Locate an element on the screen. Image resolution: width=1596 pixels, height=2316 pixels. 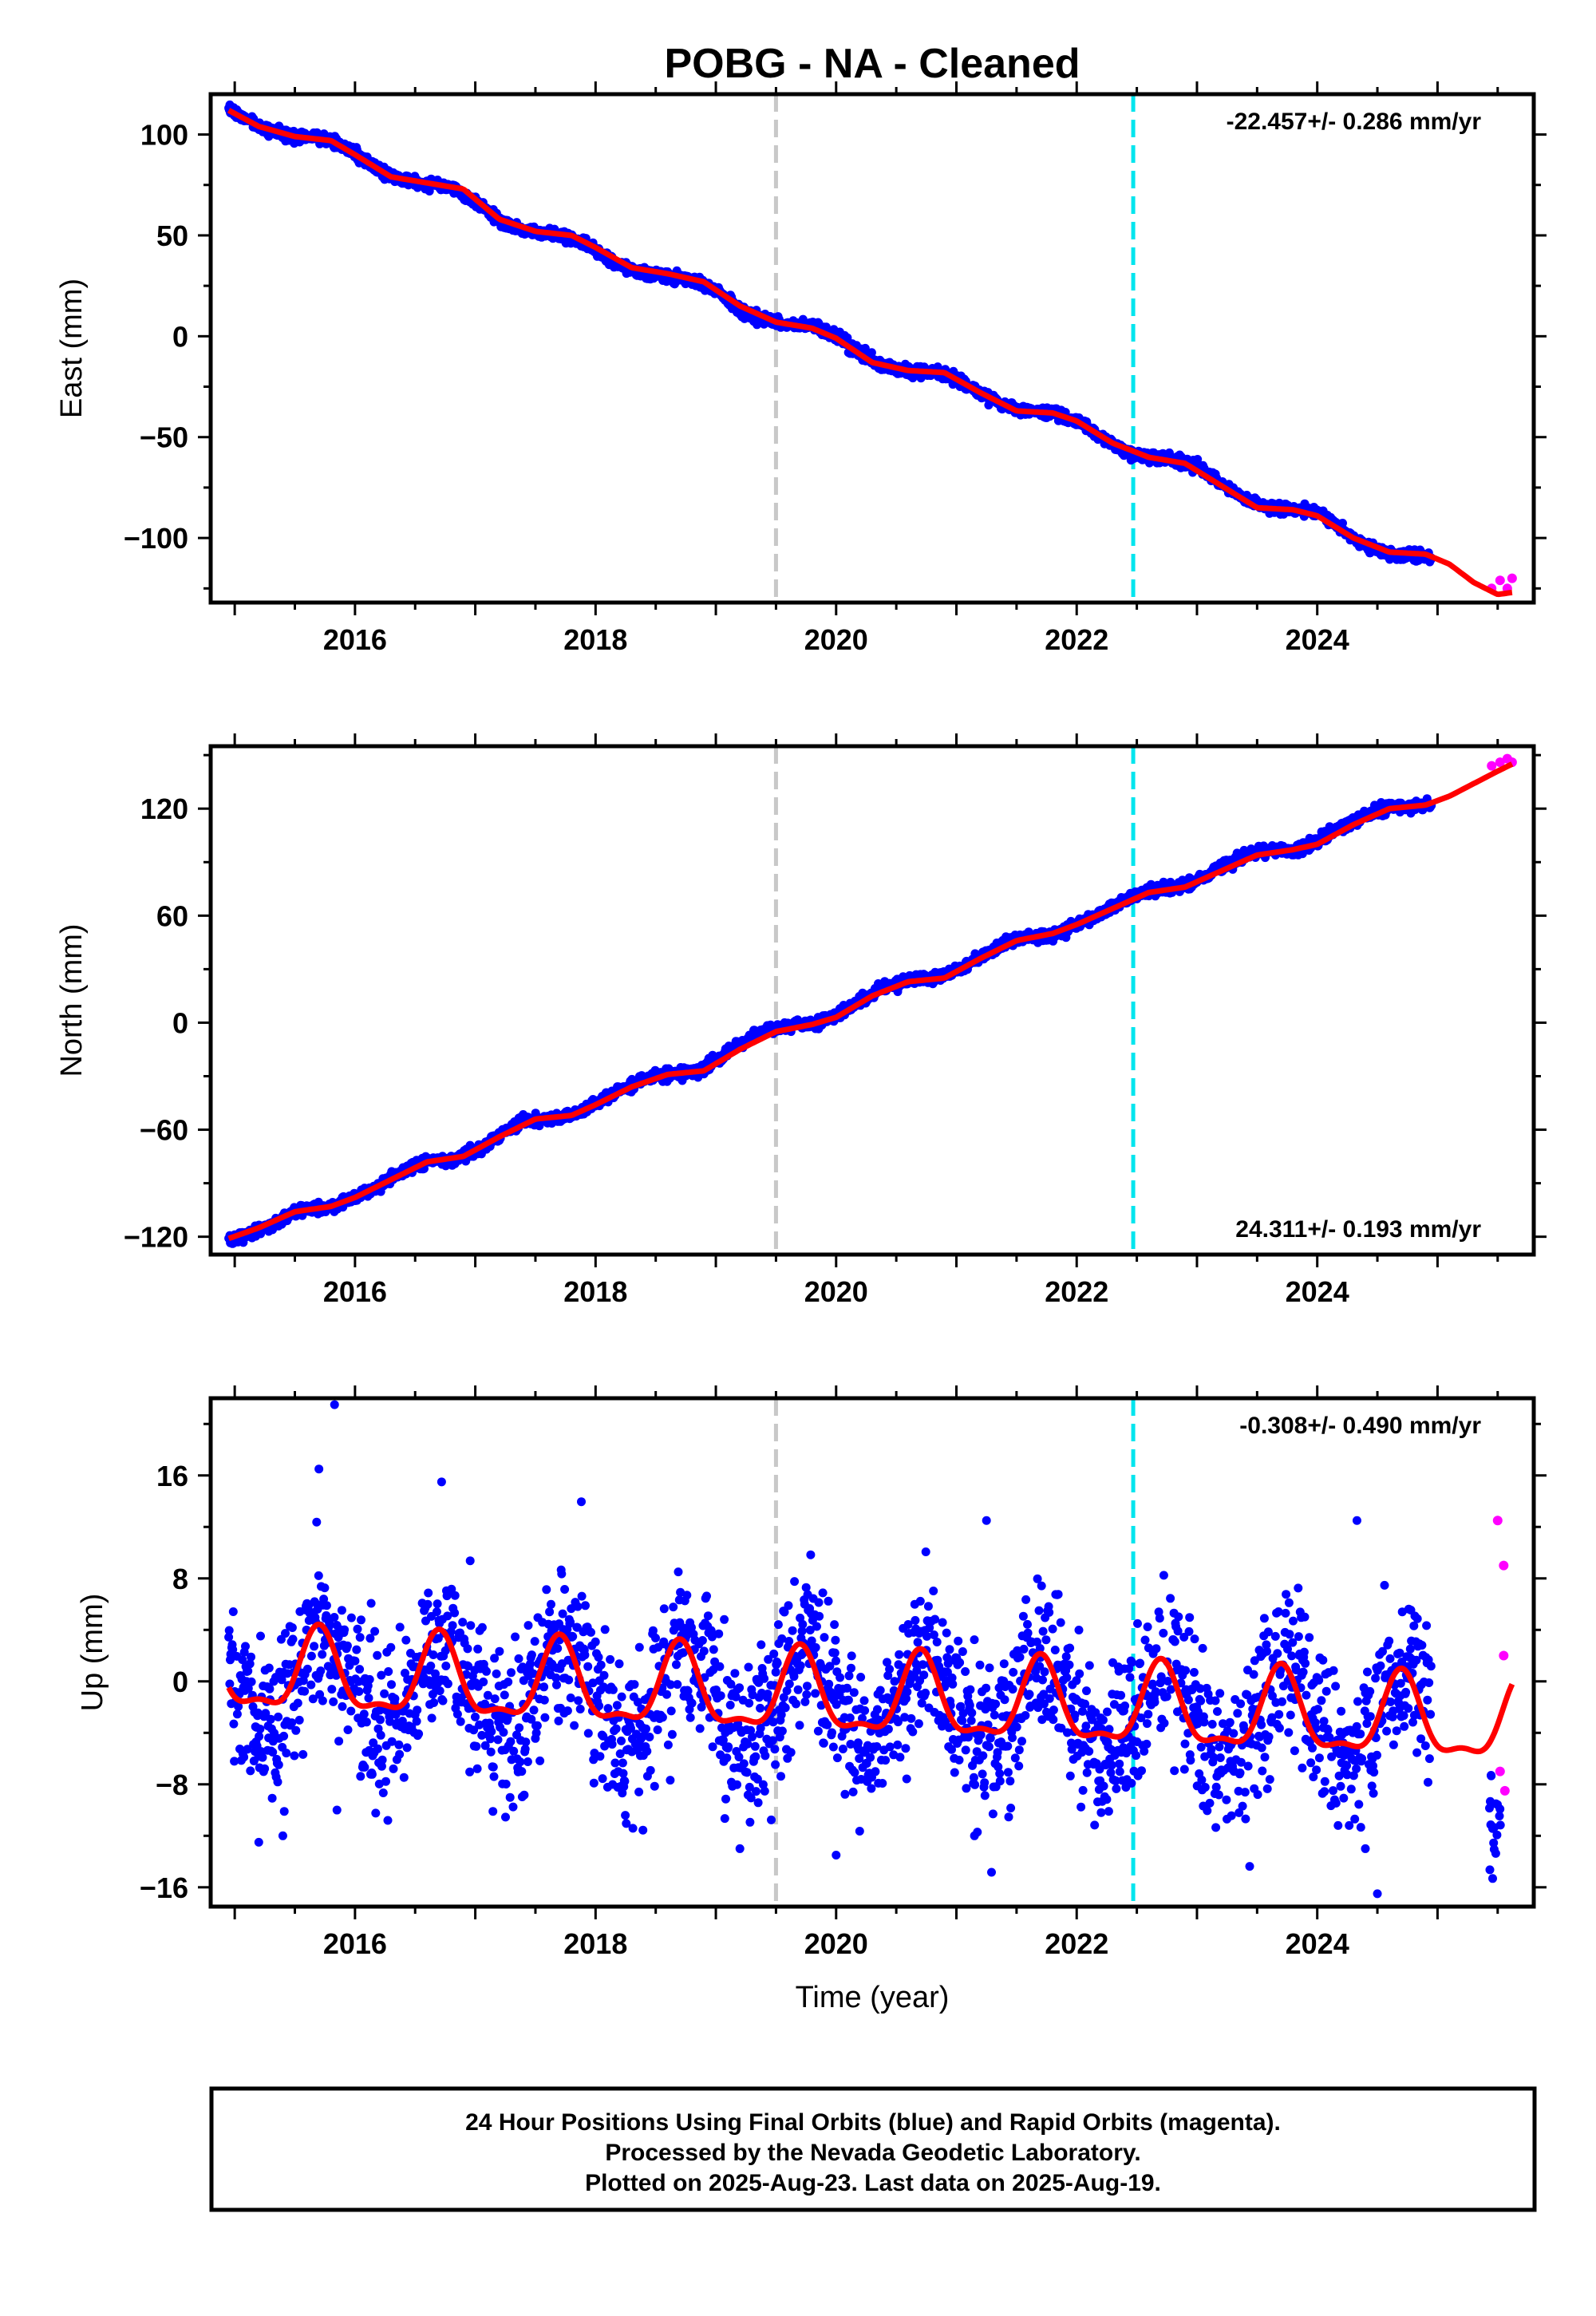
north-x-tick-label: 2022 is located at coordinates (1076, 1291).